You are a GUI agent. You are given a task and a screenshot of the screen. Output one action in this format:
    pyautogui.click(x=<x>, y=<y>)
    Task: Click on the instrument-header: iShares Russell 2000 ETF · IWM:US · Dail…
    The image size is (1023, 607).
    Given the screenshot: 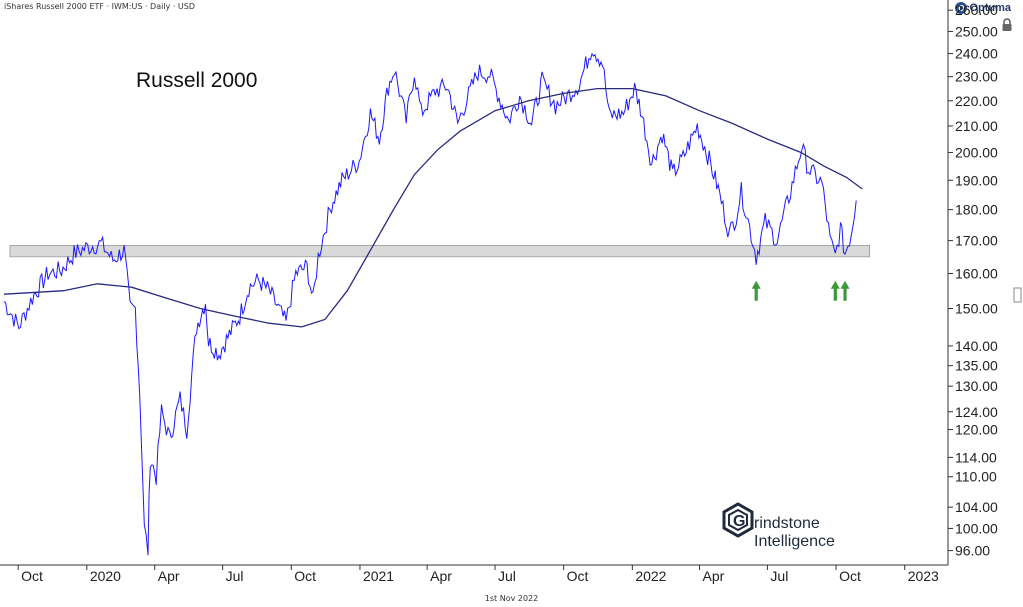 What is the action you would take?
    pyautogui.click(x=100, y=6)
    